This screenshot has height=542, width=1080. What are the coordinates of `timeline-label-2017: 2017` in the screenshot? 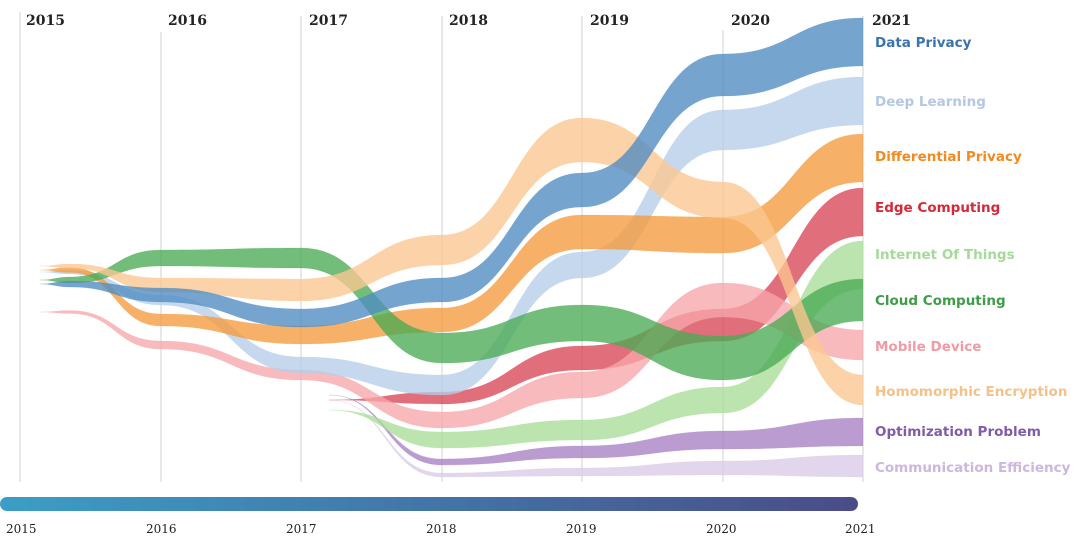 It's located at (301, 529).